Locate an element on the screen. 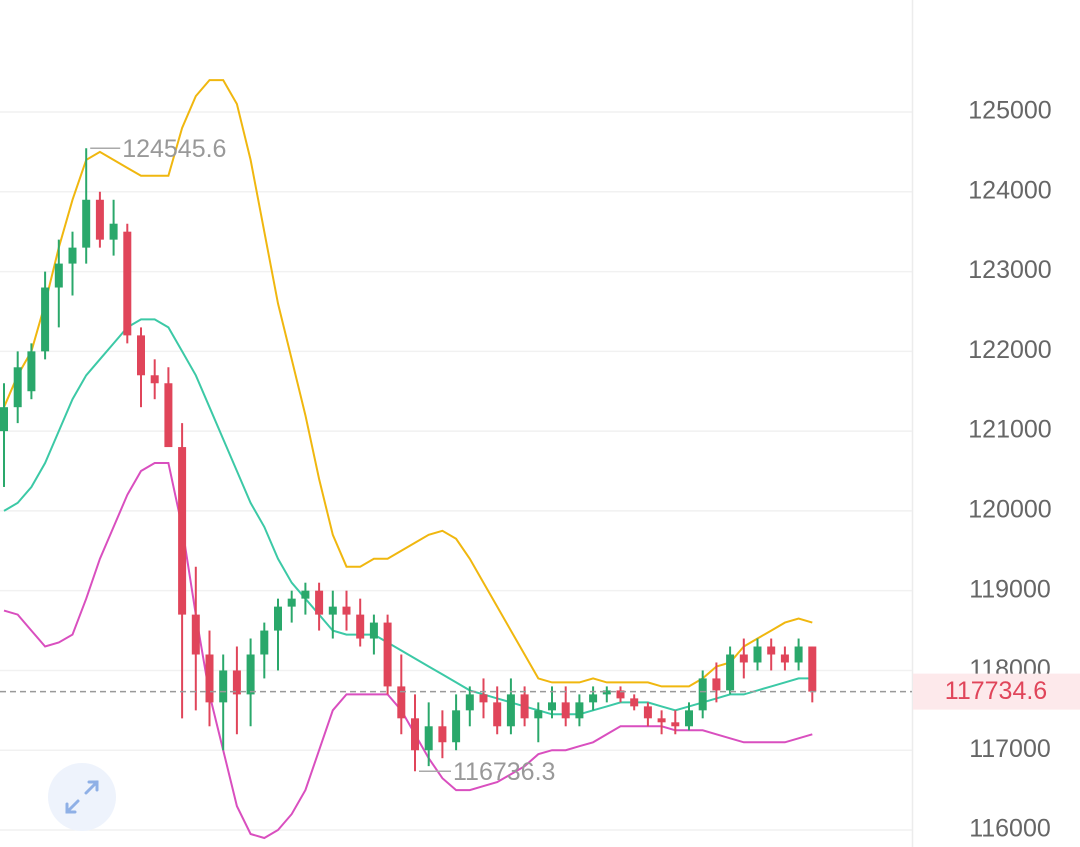 This screenshot has width=1080, height=847. last-price: 117734.6 is located at coordinates (540, 691).